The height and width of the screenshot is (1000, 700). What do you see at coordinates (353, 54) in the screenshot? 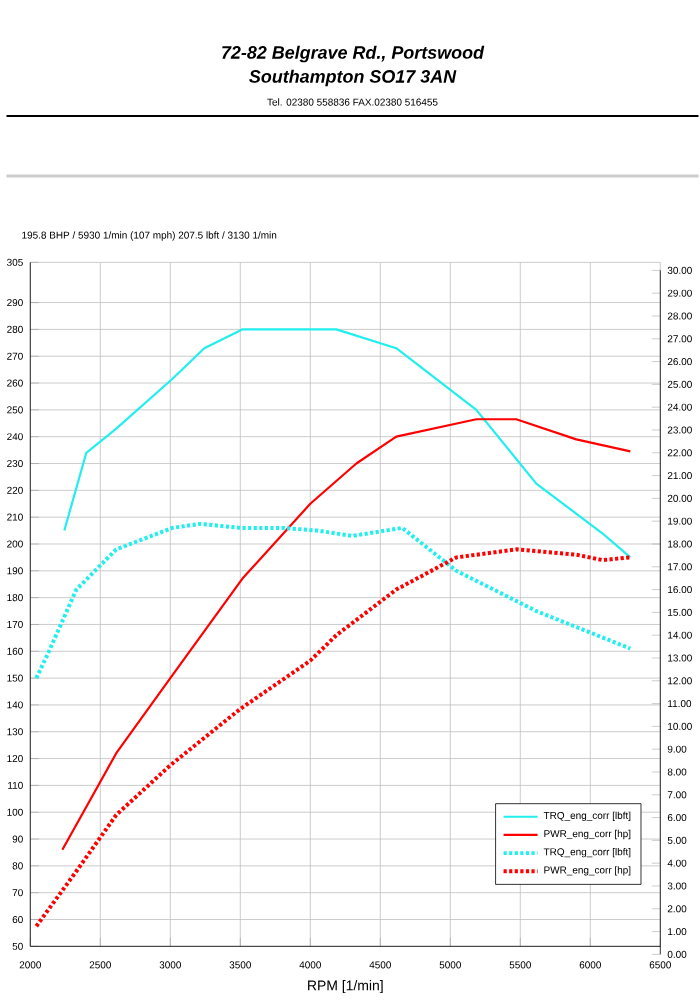
I see `chart-title: 72-82 Belgrave Rd., Portswood` at bounding box center [353, 54].